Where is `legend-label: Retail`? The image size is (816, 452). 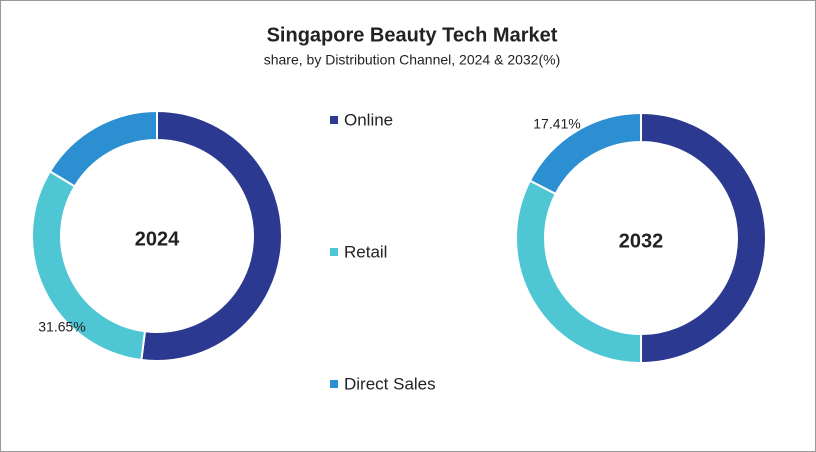 legend-label: Retail is located at coordinates (365, 251).